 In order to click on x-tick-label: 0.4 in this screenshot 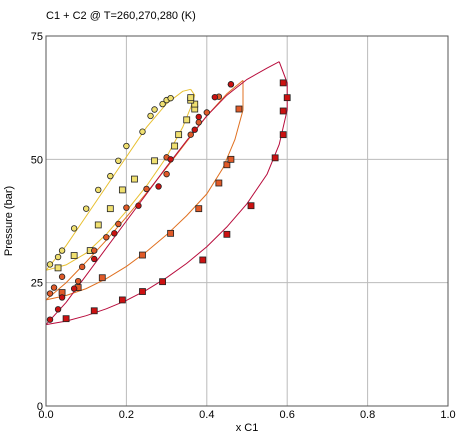, I will do `click(206, 415)`.